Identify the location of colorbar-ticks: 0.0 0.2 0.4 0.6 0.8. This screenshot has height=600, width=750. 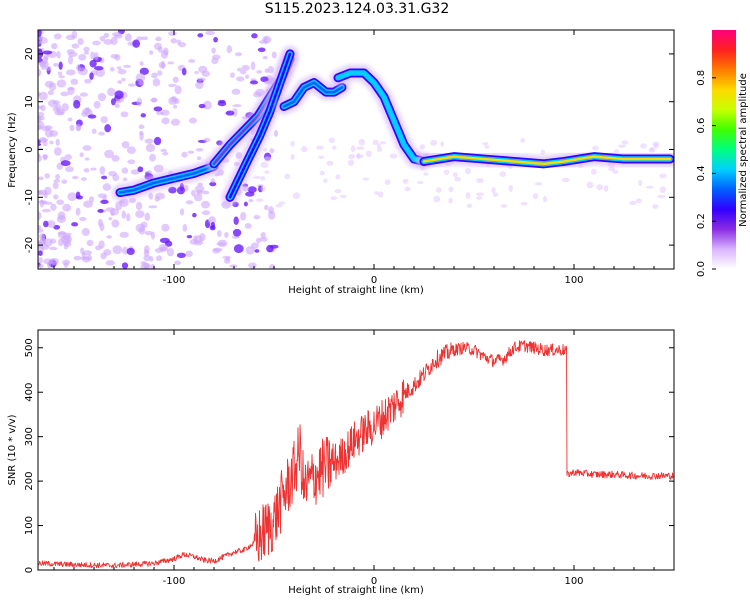
(706, 173).